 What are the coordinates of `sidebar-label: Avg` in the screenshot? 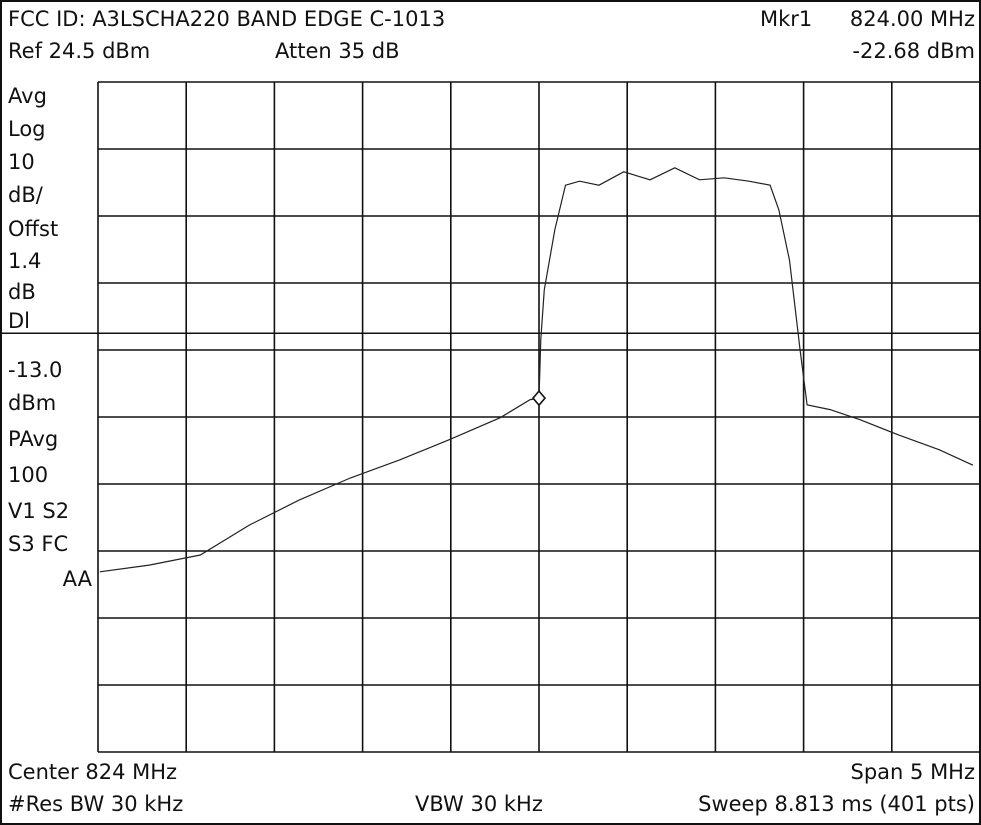 It's located at (27, 96).